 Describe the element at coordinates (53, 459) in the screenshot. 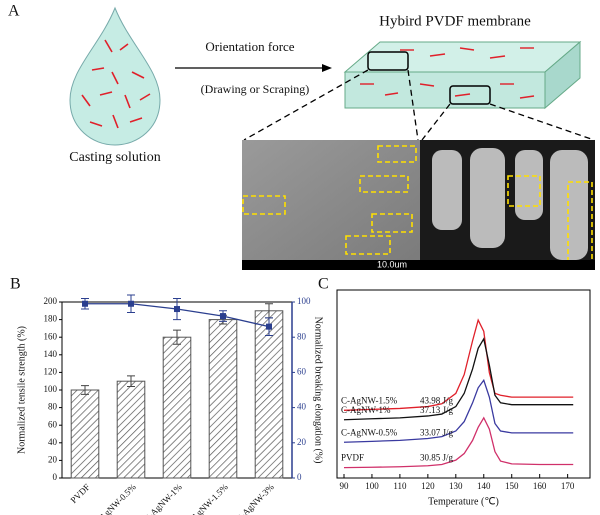

I see `y-tick-label: 20` at that location.